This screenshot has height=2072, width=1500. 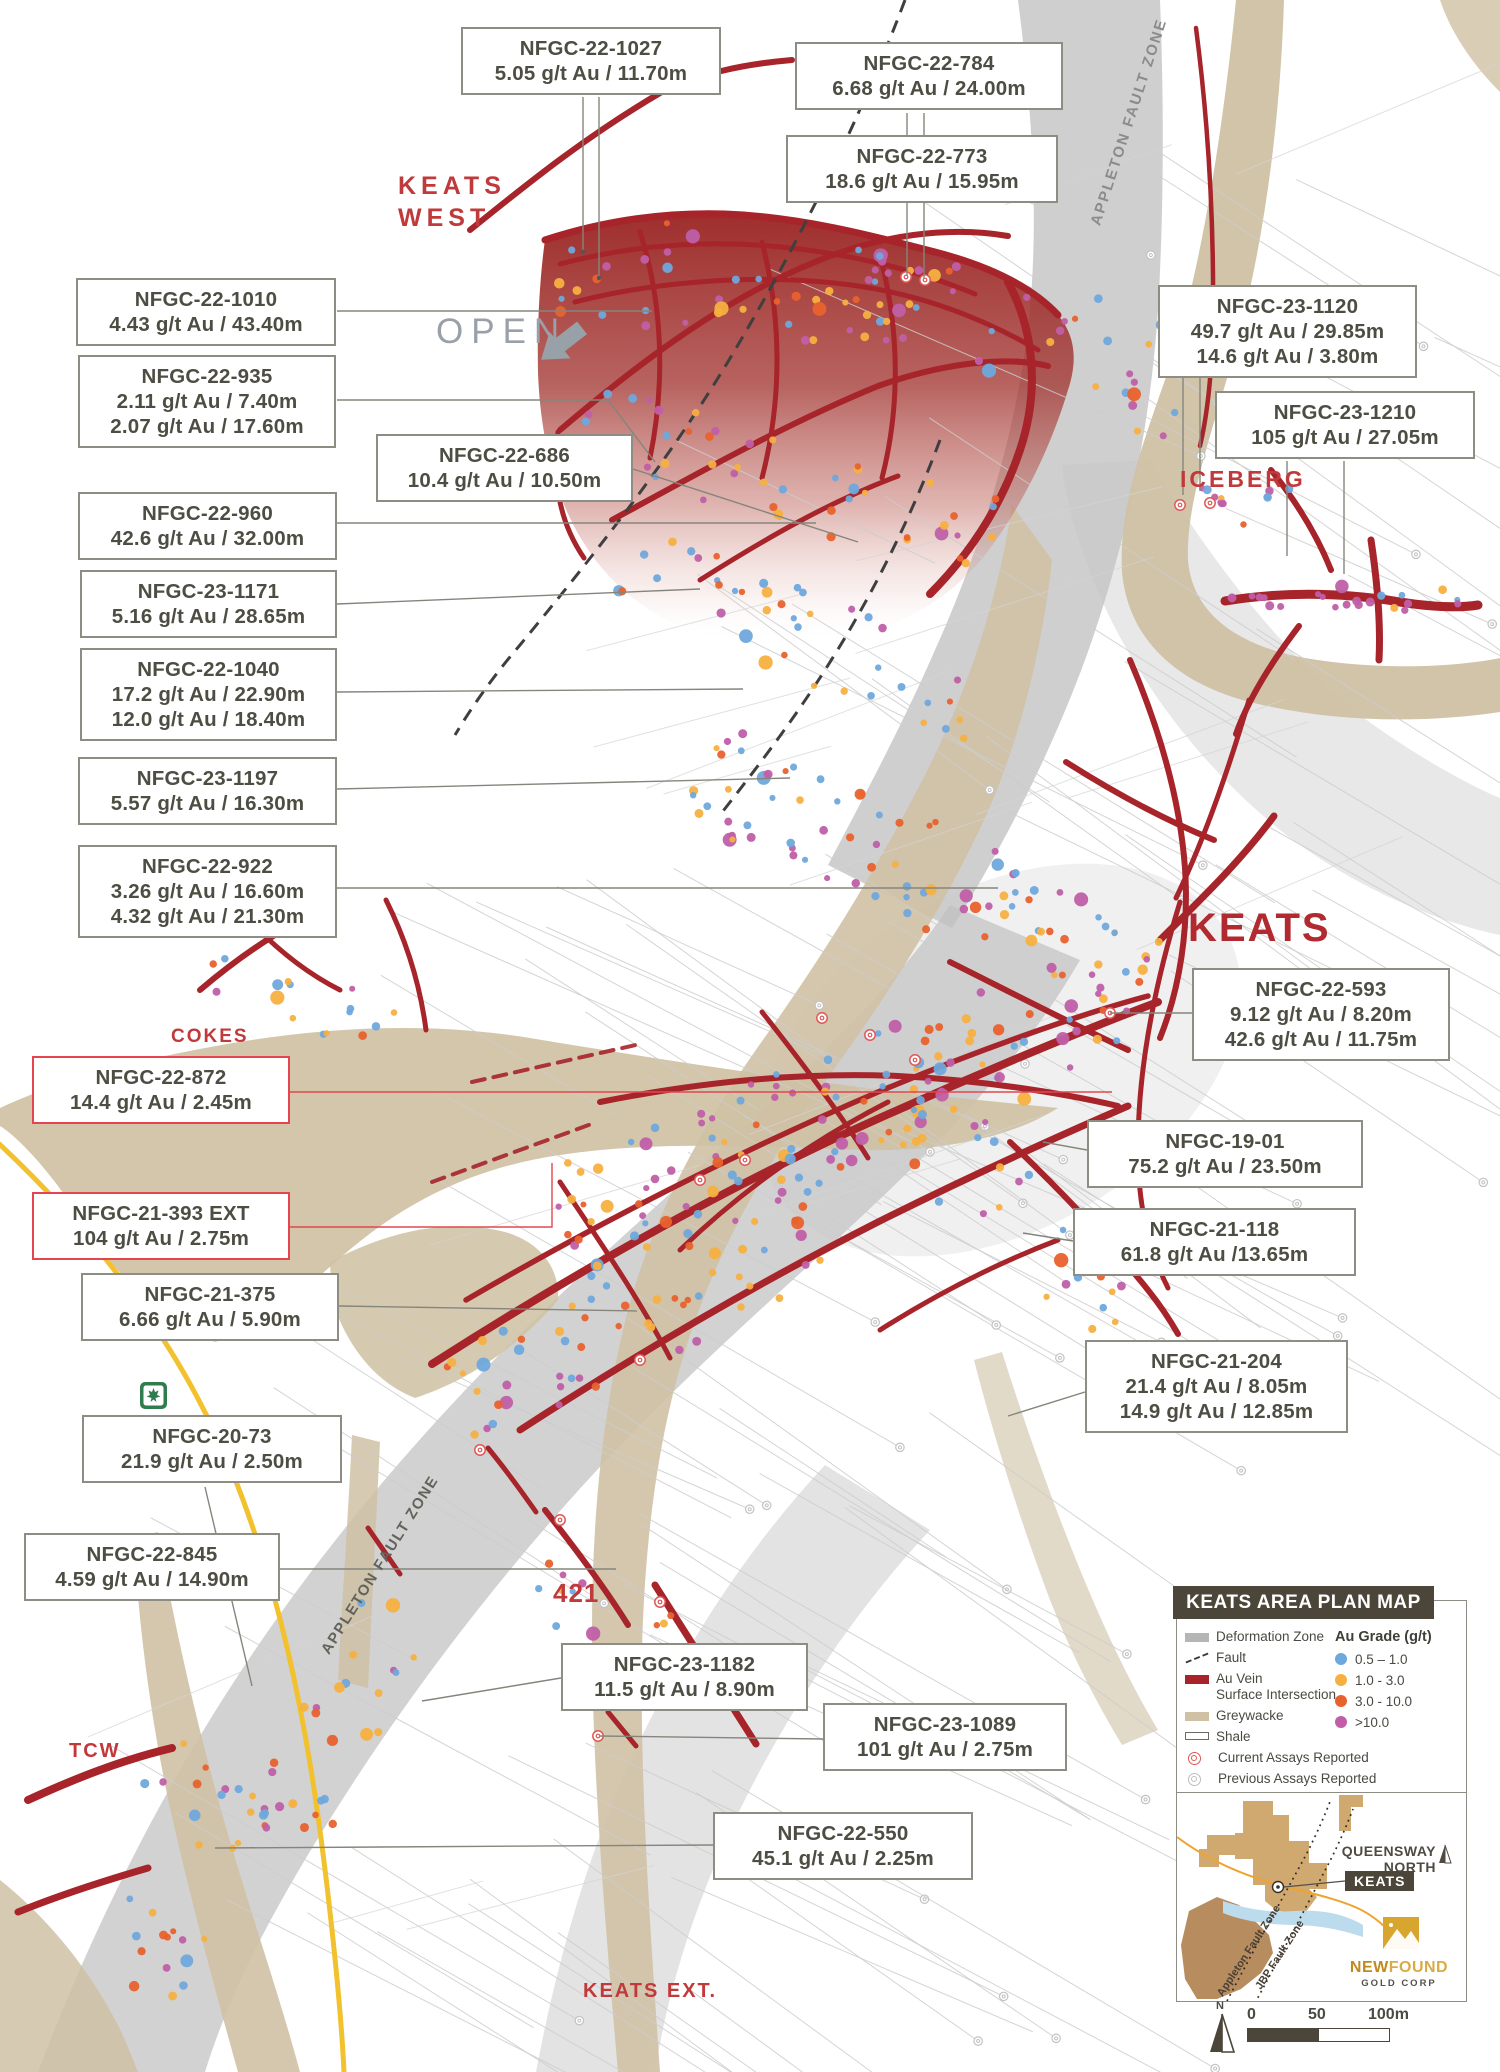 What do you see at coordinates (95, 1751) in the screenshot?
I see `label-tcw: TCW` at bounding box center [95, 1751].